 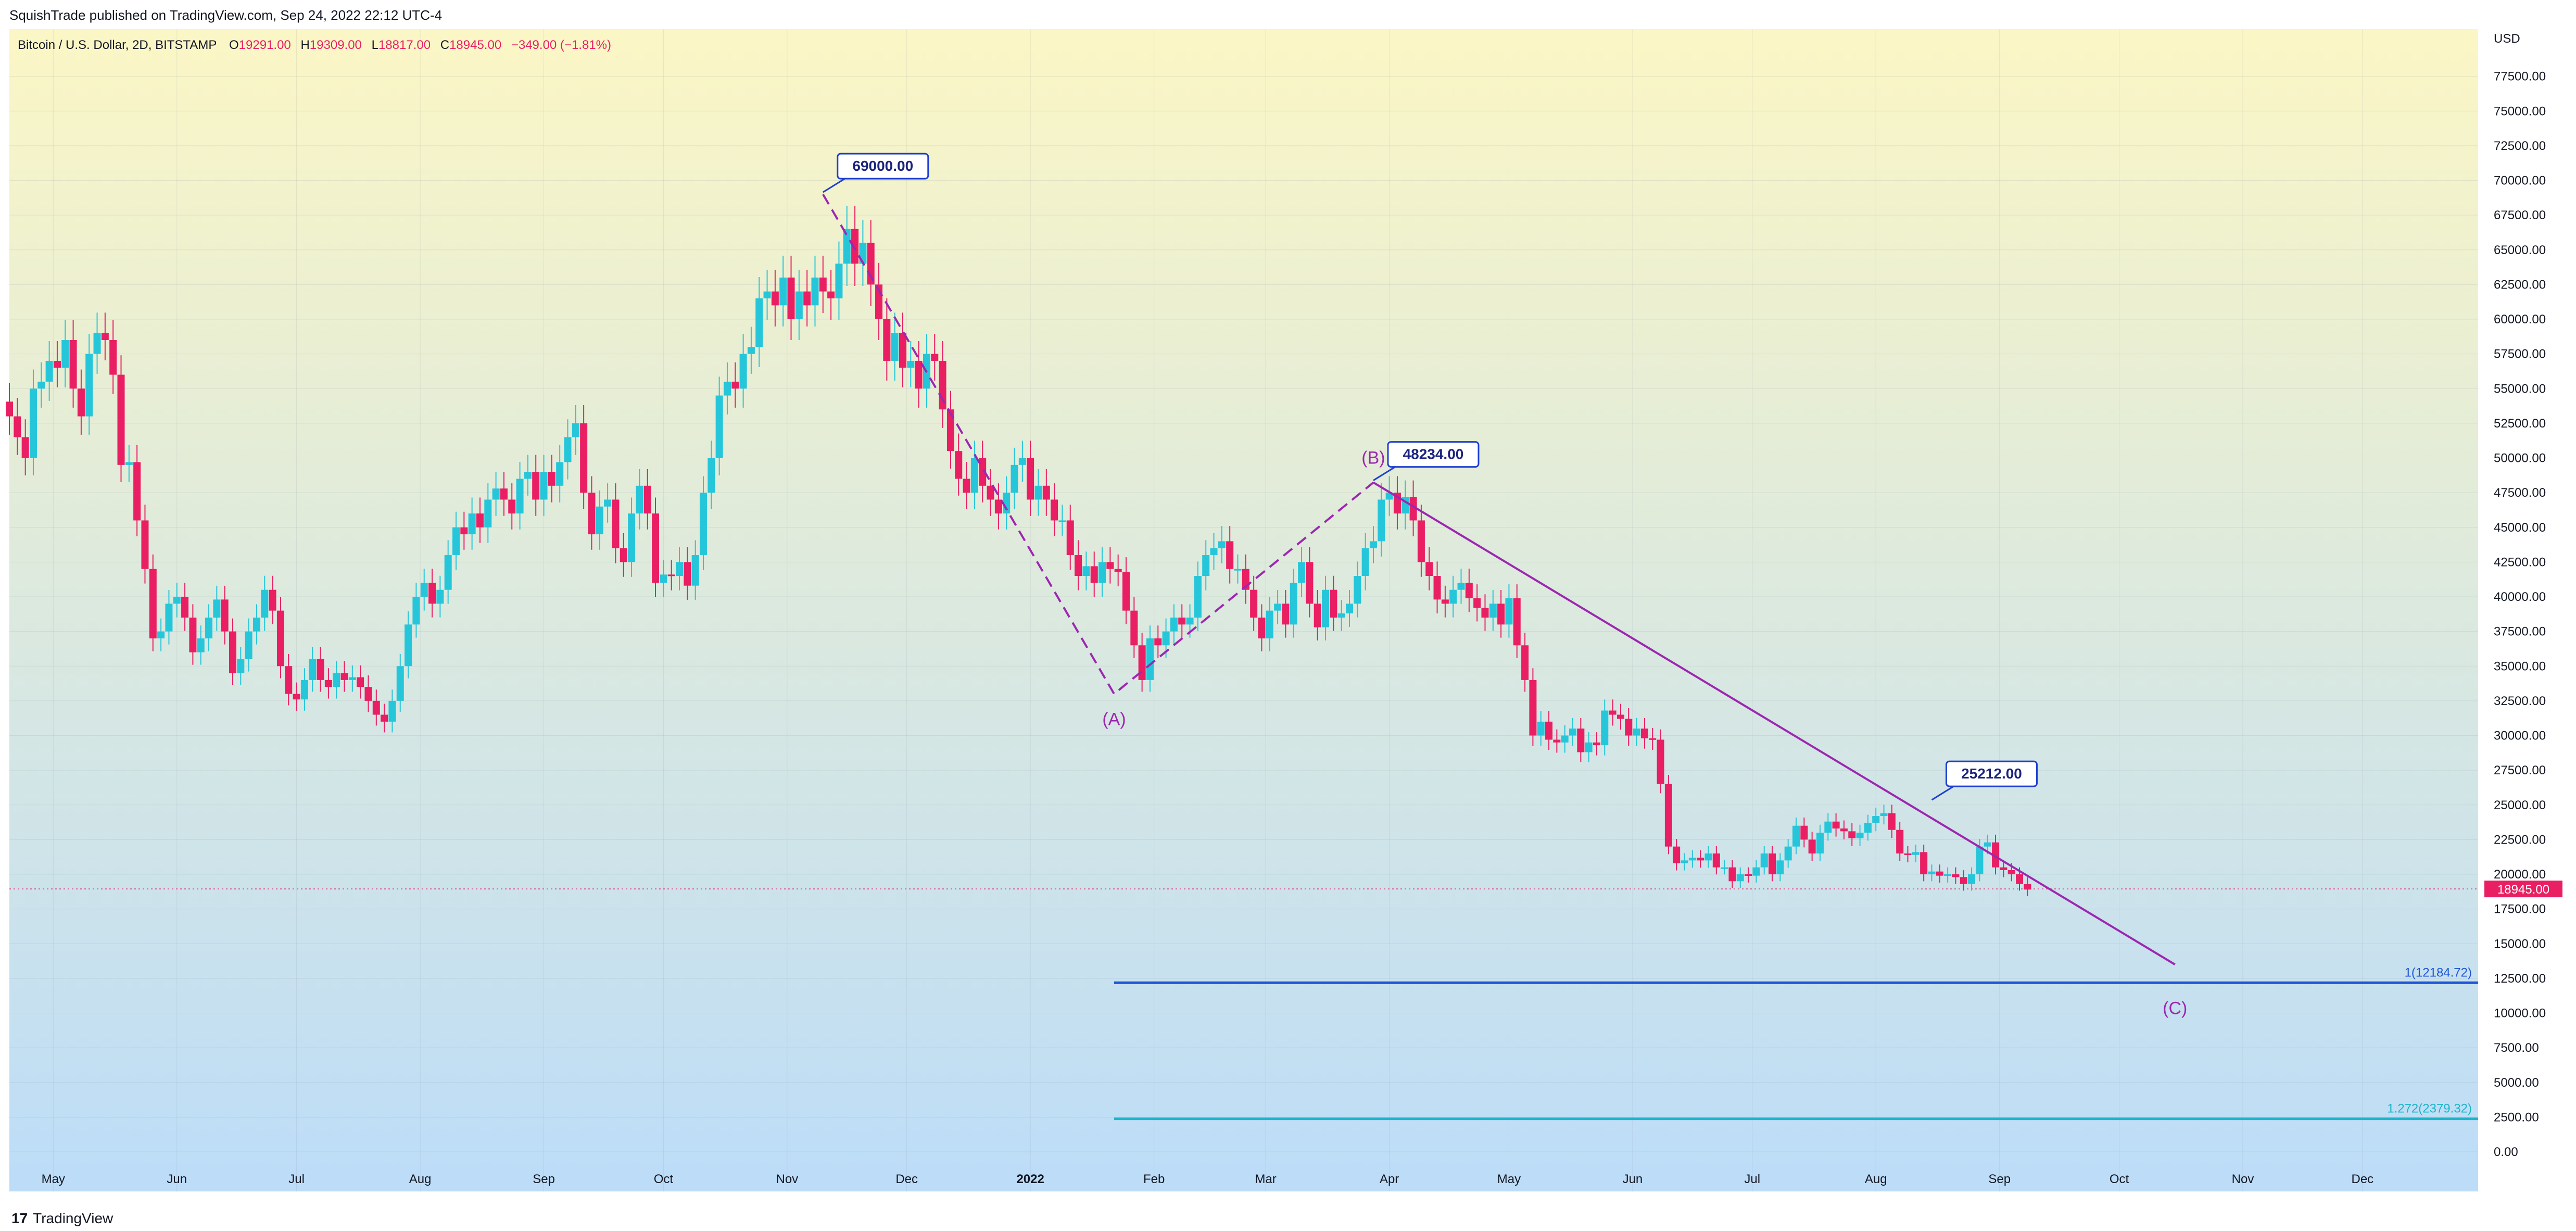 What do you see at coordinates (2175, 1008) in the screenshot?
I see `wave-label: (C)` at bounding box center [2175, 1008].